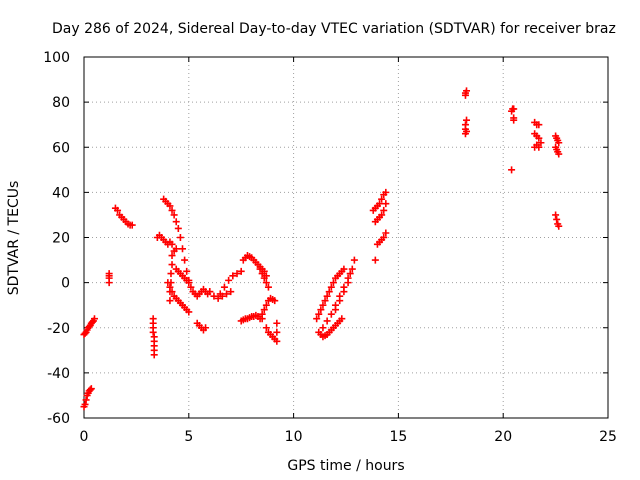 Image resolution: width=640 pixels, height=480 pixels. I want to click on x-axis-label: GPS time / hours, so click(345, 466).